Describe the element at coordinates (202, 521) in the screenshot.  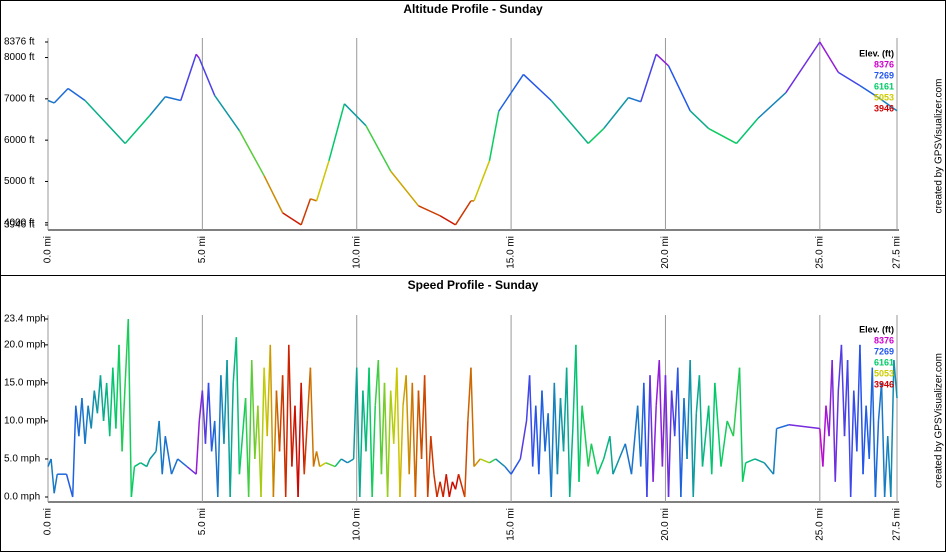
I see `x-tick-label: 5.0 mi` at that location.